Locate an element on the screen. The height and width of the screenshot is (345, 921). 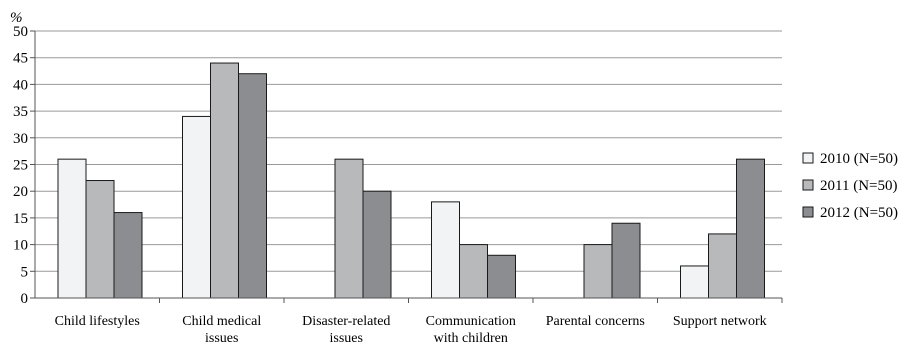
legend-label: 2012 (N=50) is located at coordinates (859, 213).